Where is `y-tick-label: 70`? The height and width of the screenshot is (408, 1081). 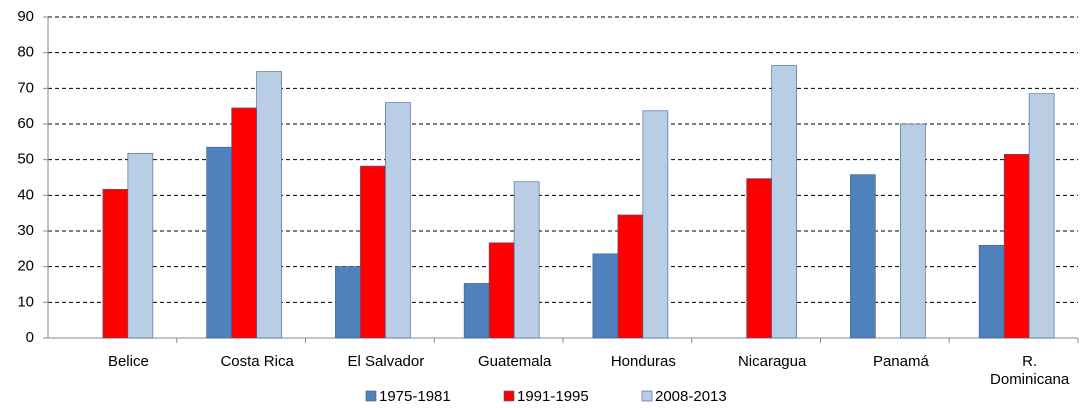
y-tick-label: 70 is located at coordinates (25, 87).